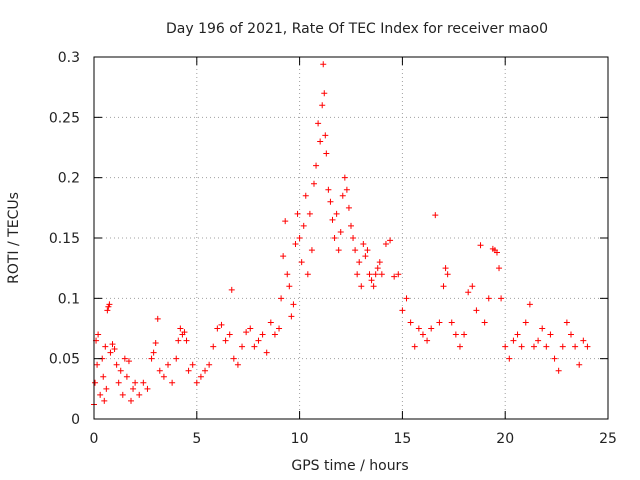  Describe the element at coordinates (94, 439) in the screenshot. I see `x-tick-label: 0` at that location.